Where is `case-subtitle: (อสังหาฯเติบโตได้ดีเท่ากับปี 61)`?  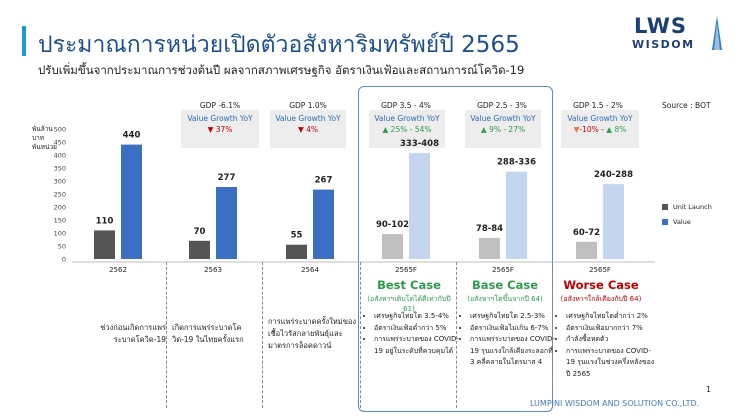
case-subtitle: (อสังหาฯเติบโตได้ดีเท่ากับปี 61) is located at coordinates (409, 304).